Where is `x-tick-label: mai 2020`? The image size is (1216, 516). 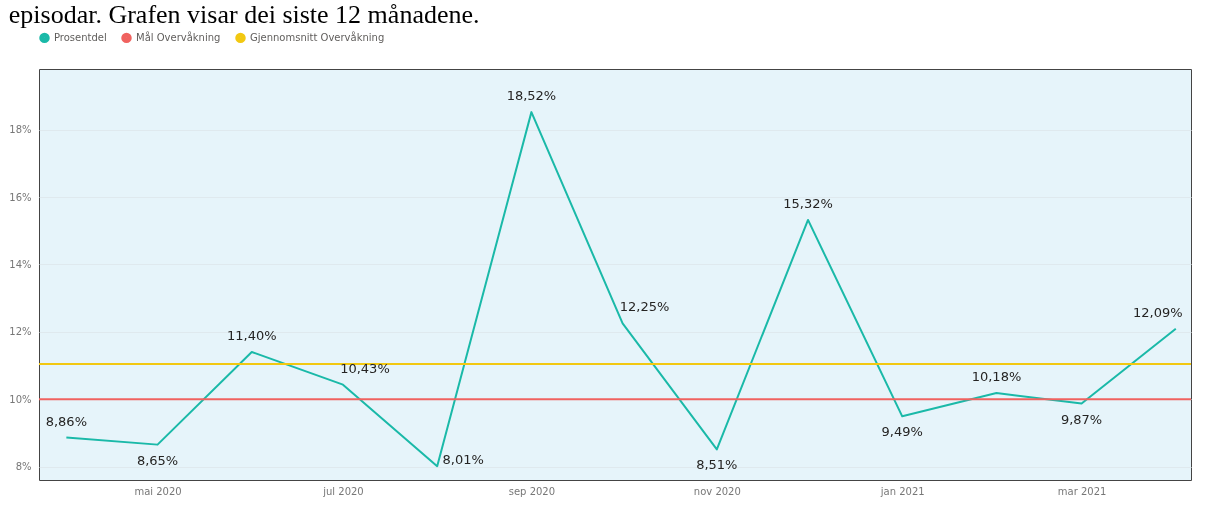 x-tick-label: mai 2020 is located at coordinates (158, 491).